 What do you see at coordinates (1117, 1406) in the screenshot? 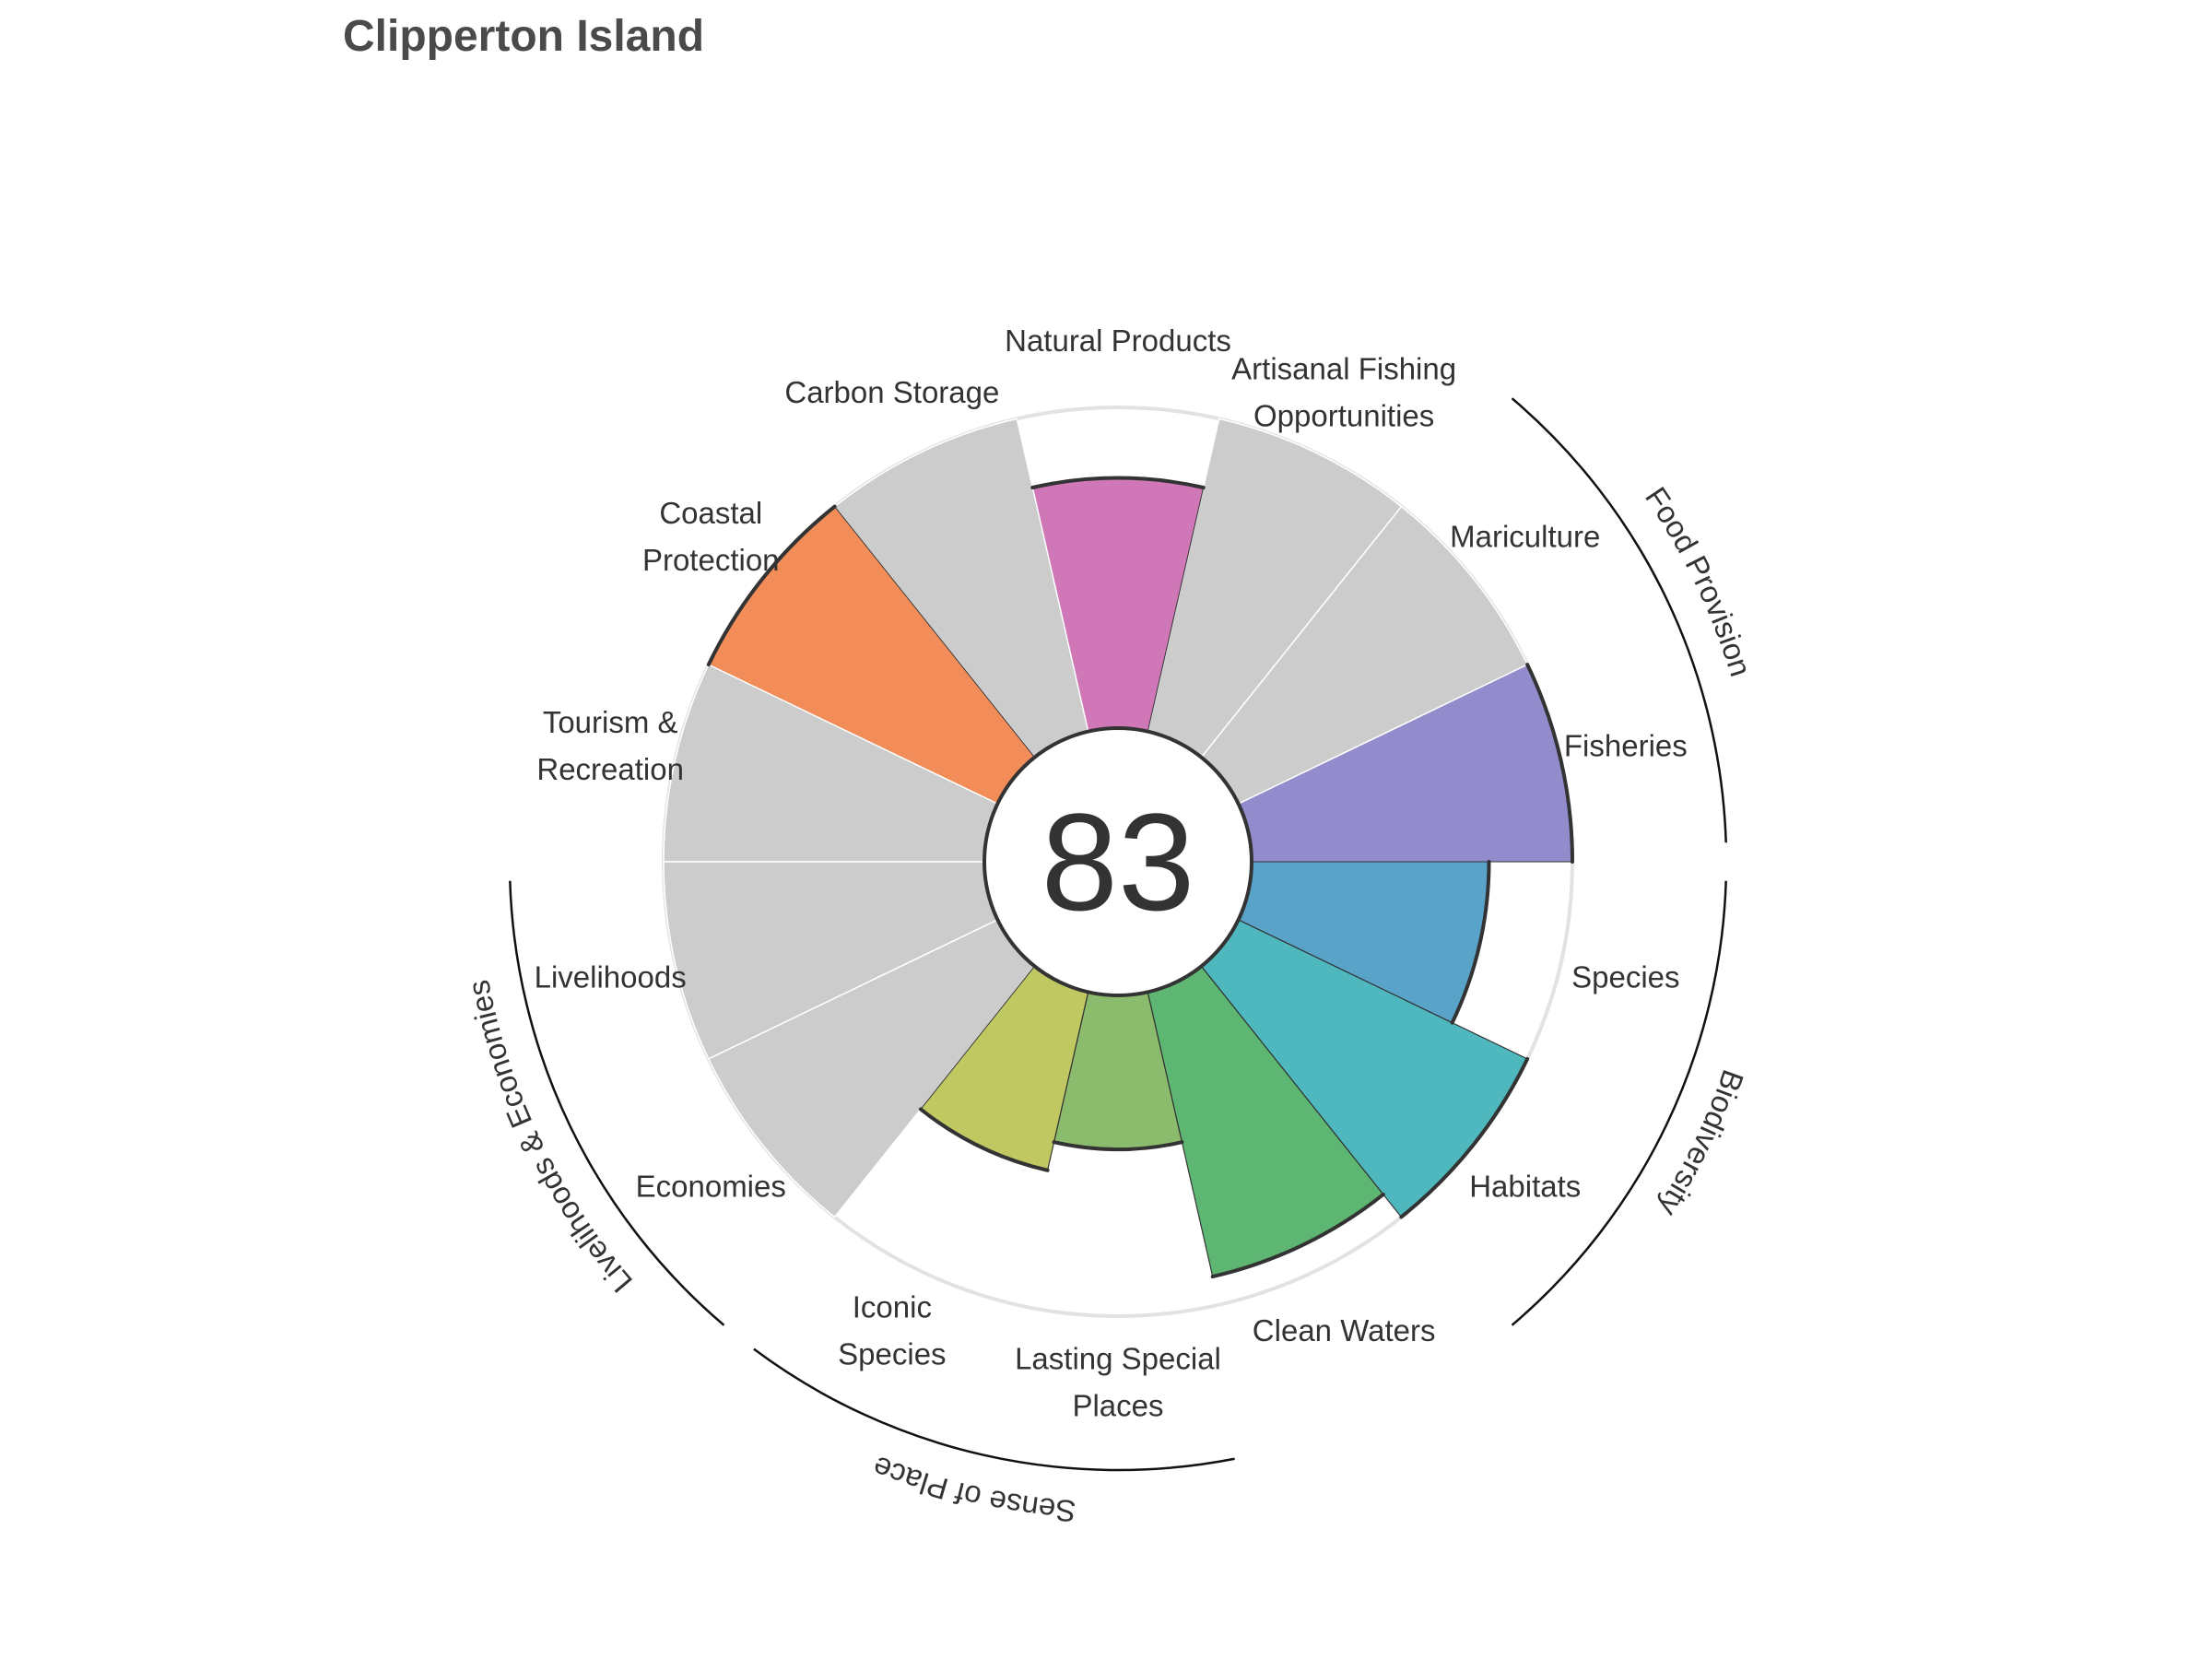
I see `goal-label-line: Places` at bounding box center [1117, 1406].